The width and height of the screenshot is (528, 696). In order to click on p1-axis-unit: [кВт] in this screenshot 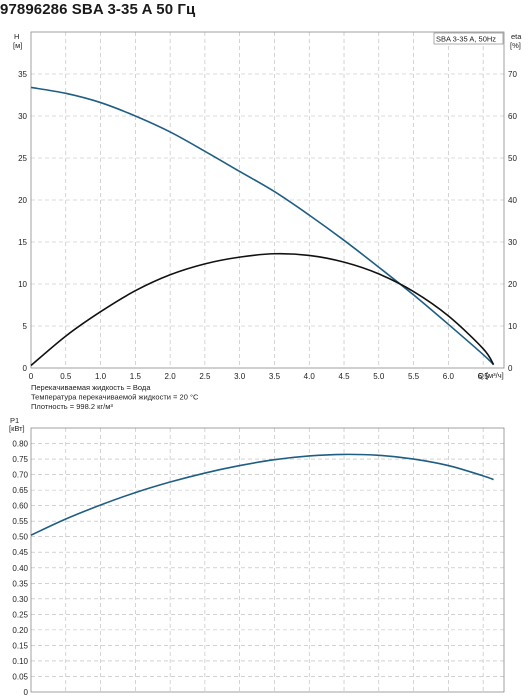, I will do `click(17, 428)`.